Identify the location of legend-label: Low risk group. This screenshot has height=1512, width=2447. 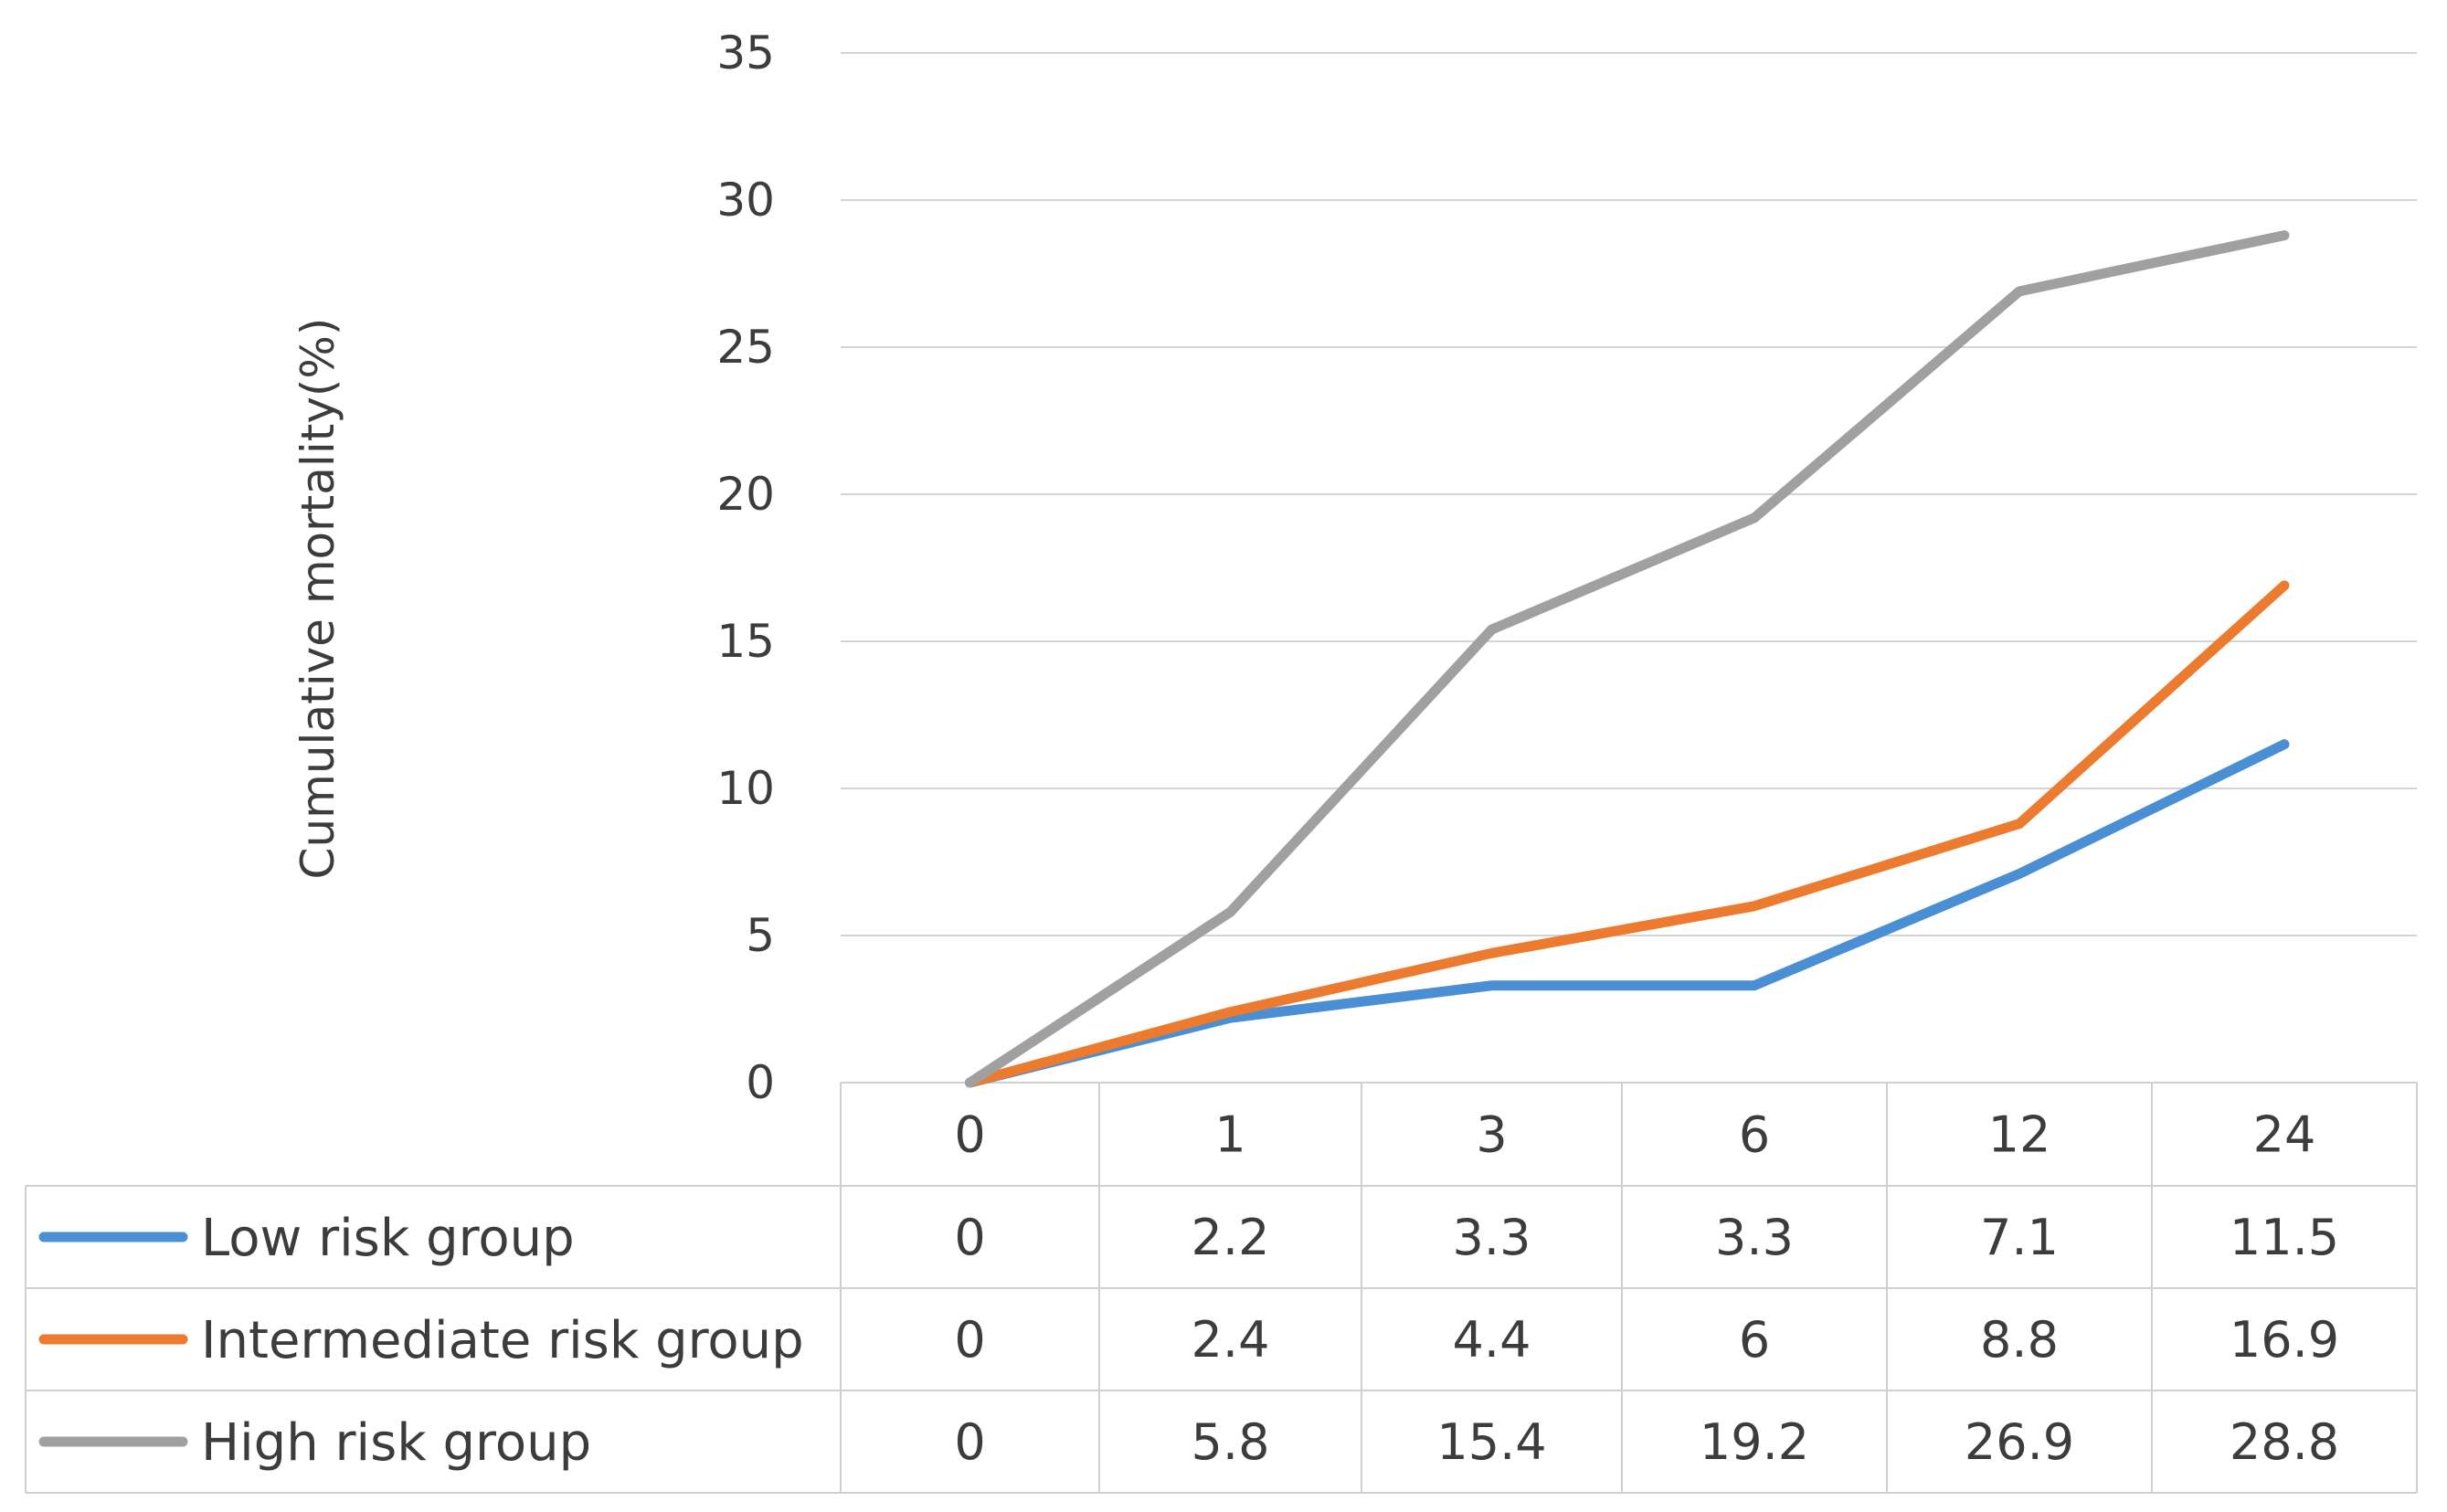
(388, 1238).